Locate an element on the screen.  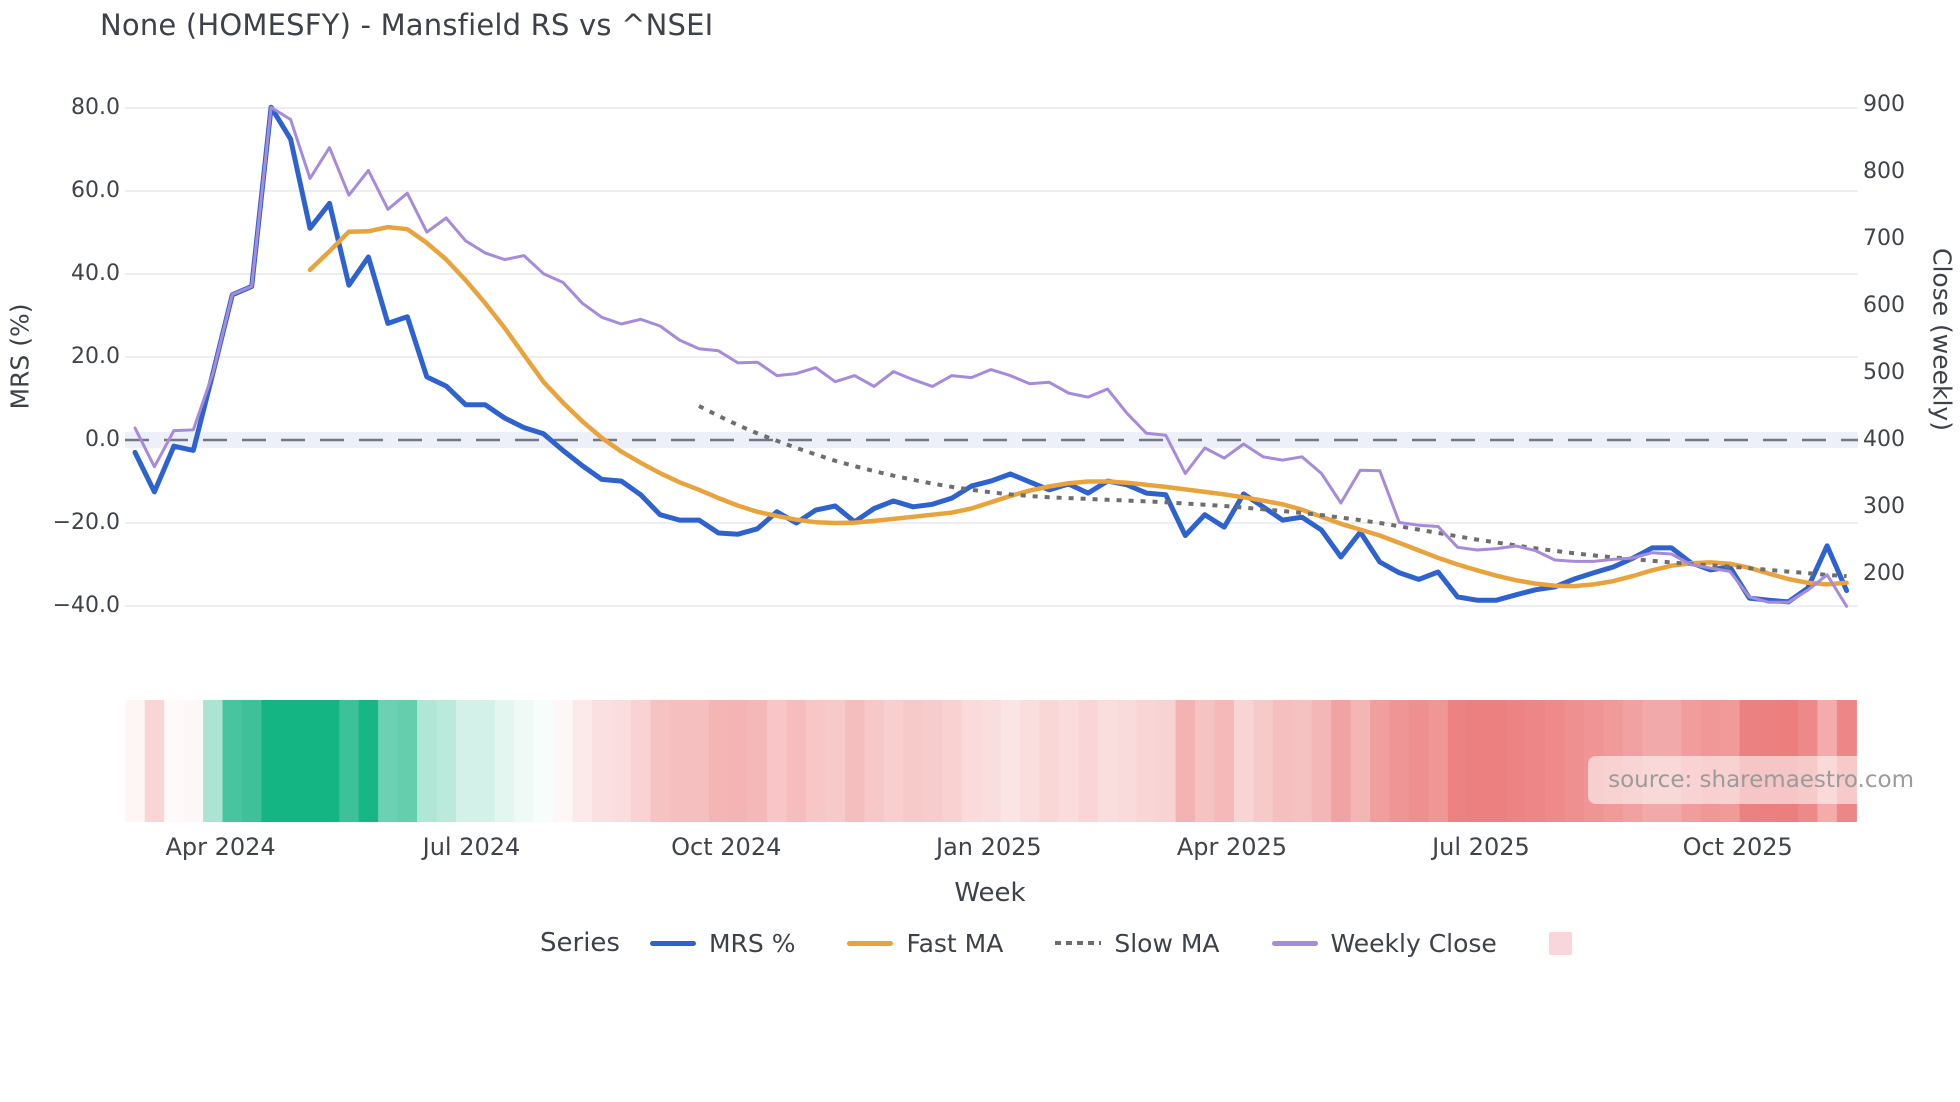
legend-heading: Series is located at coordinates (580, 943).